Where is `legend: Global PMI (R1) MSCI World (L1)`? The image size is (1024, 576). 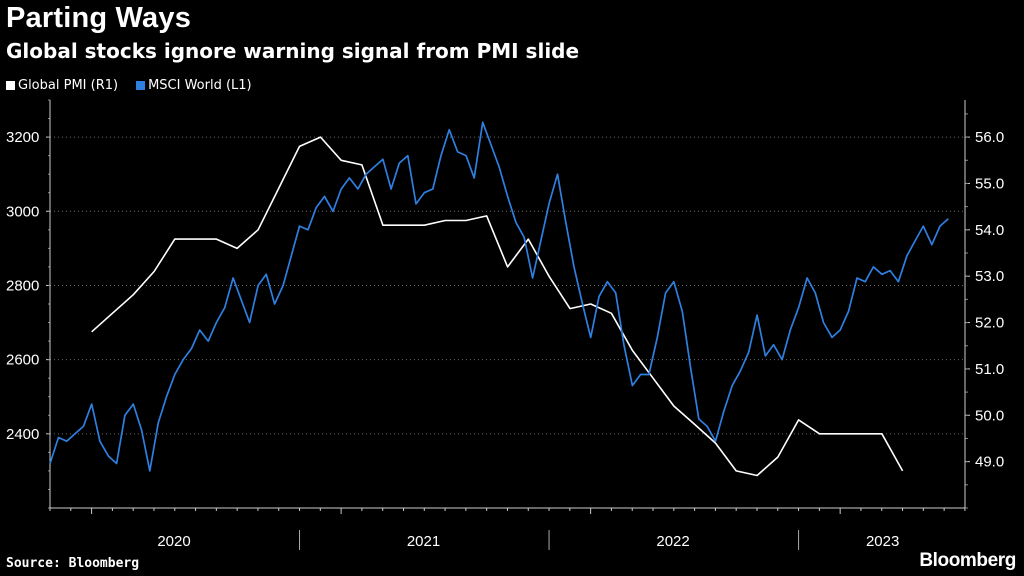 legend: Global PMI (R1) MSCI World (L1) is located at coordinates (129, 85).